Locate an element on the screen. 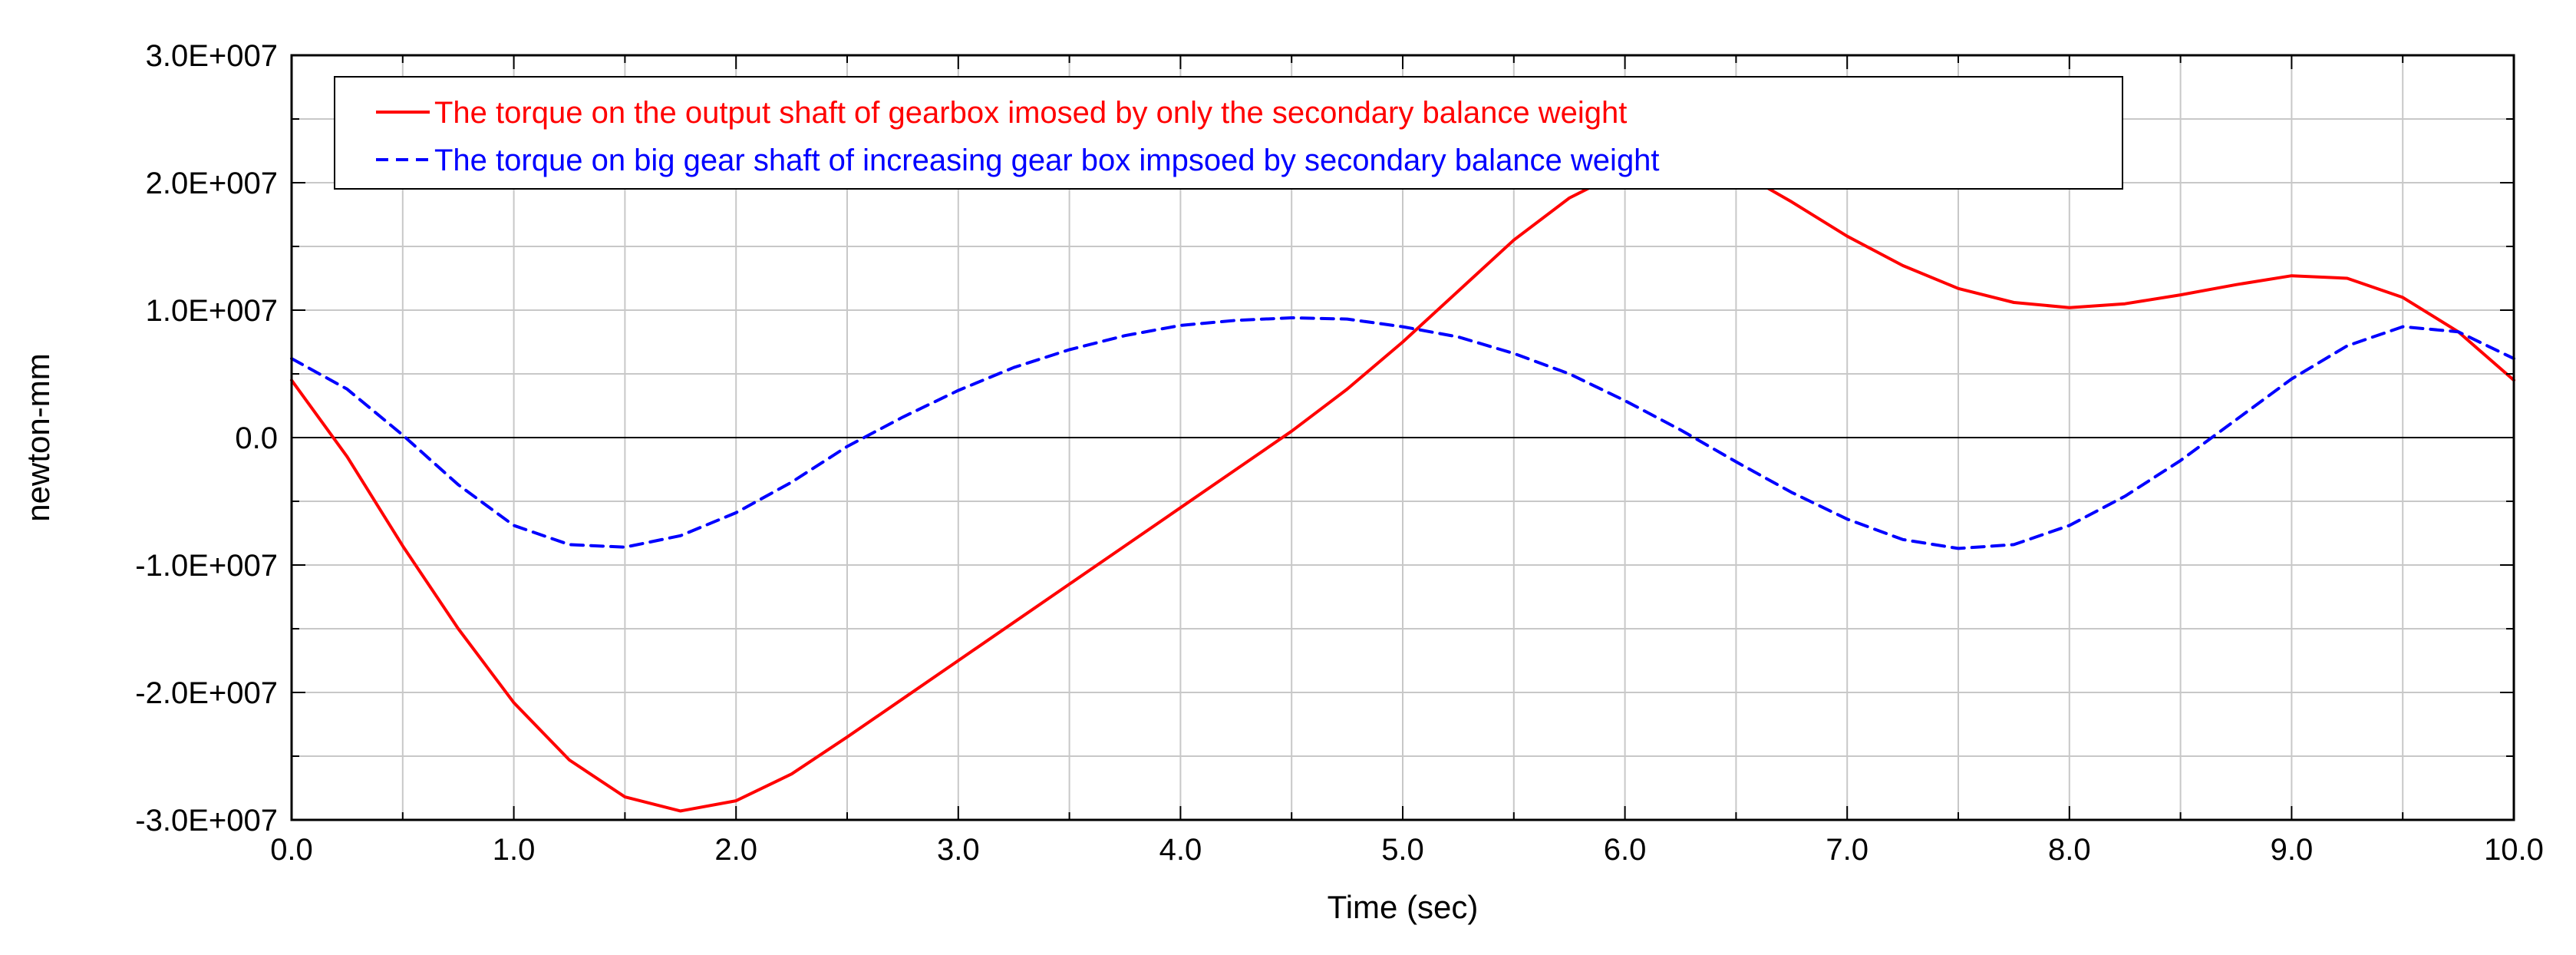 This screenshot has height=955, width=2576. x-tick-label: 4.0 is located at coordinates (1180, 850).